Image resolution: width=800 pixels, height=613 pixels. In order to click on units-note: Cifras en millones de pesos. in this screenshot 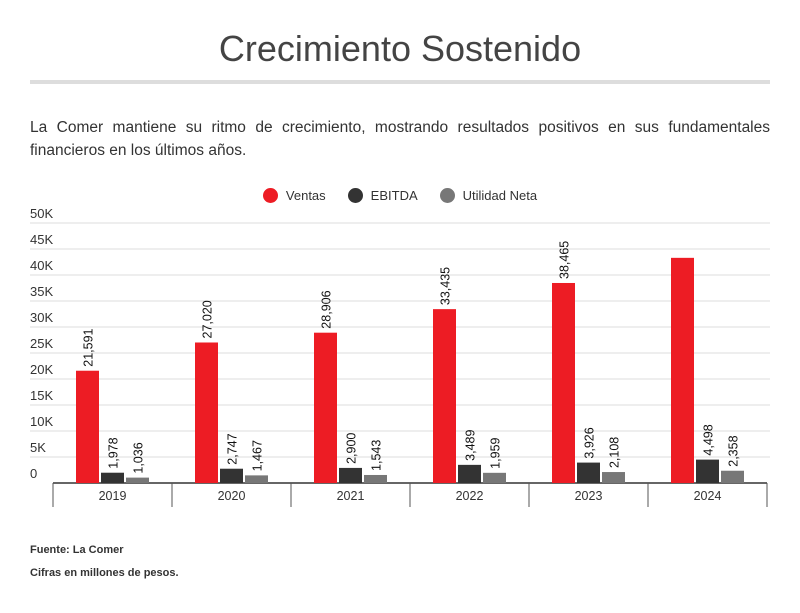, I will do `click(104, 573)`.